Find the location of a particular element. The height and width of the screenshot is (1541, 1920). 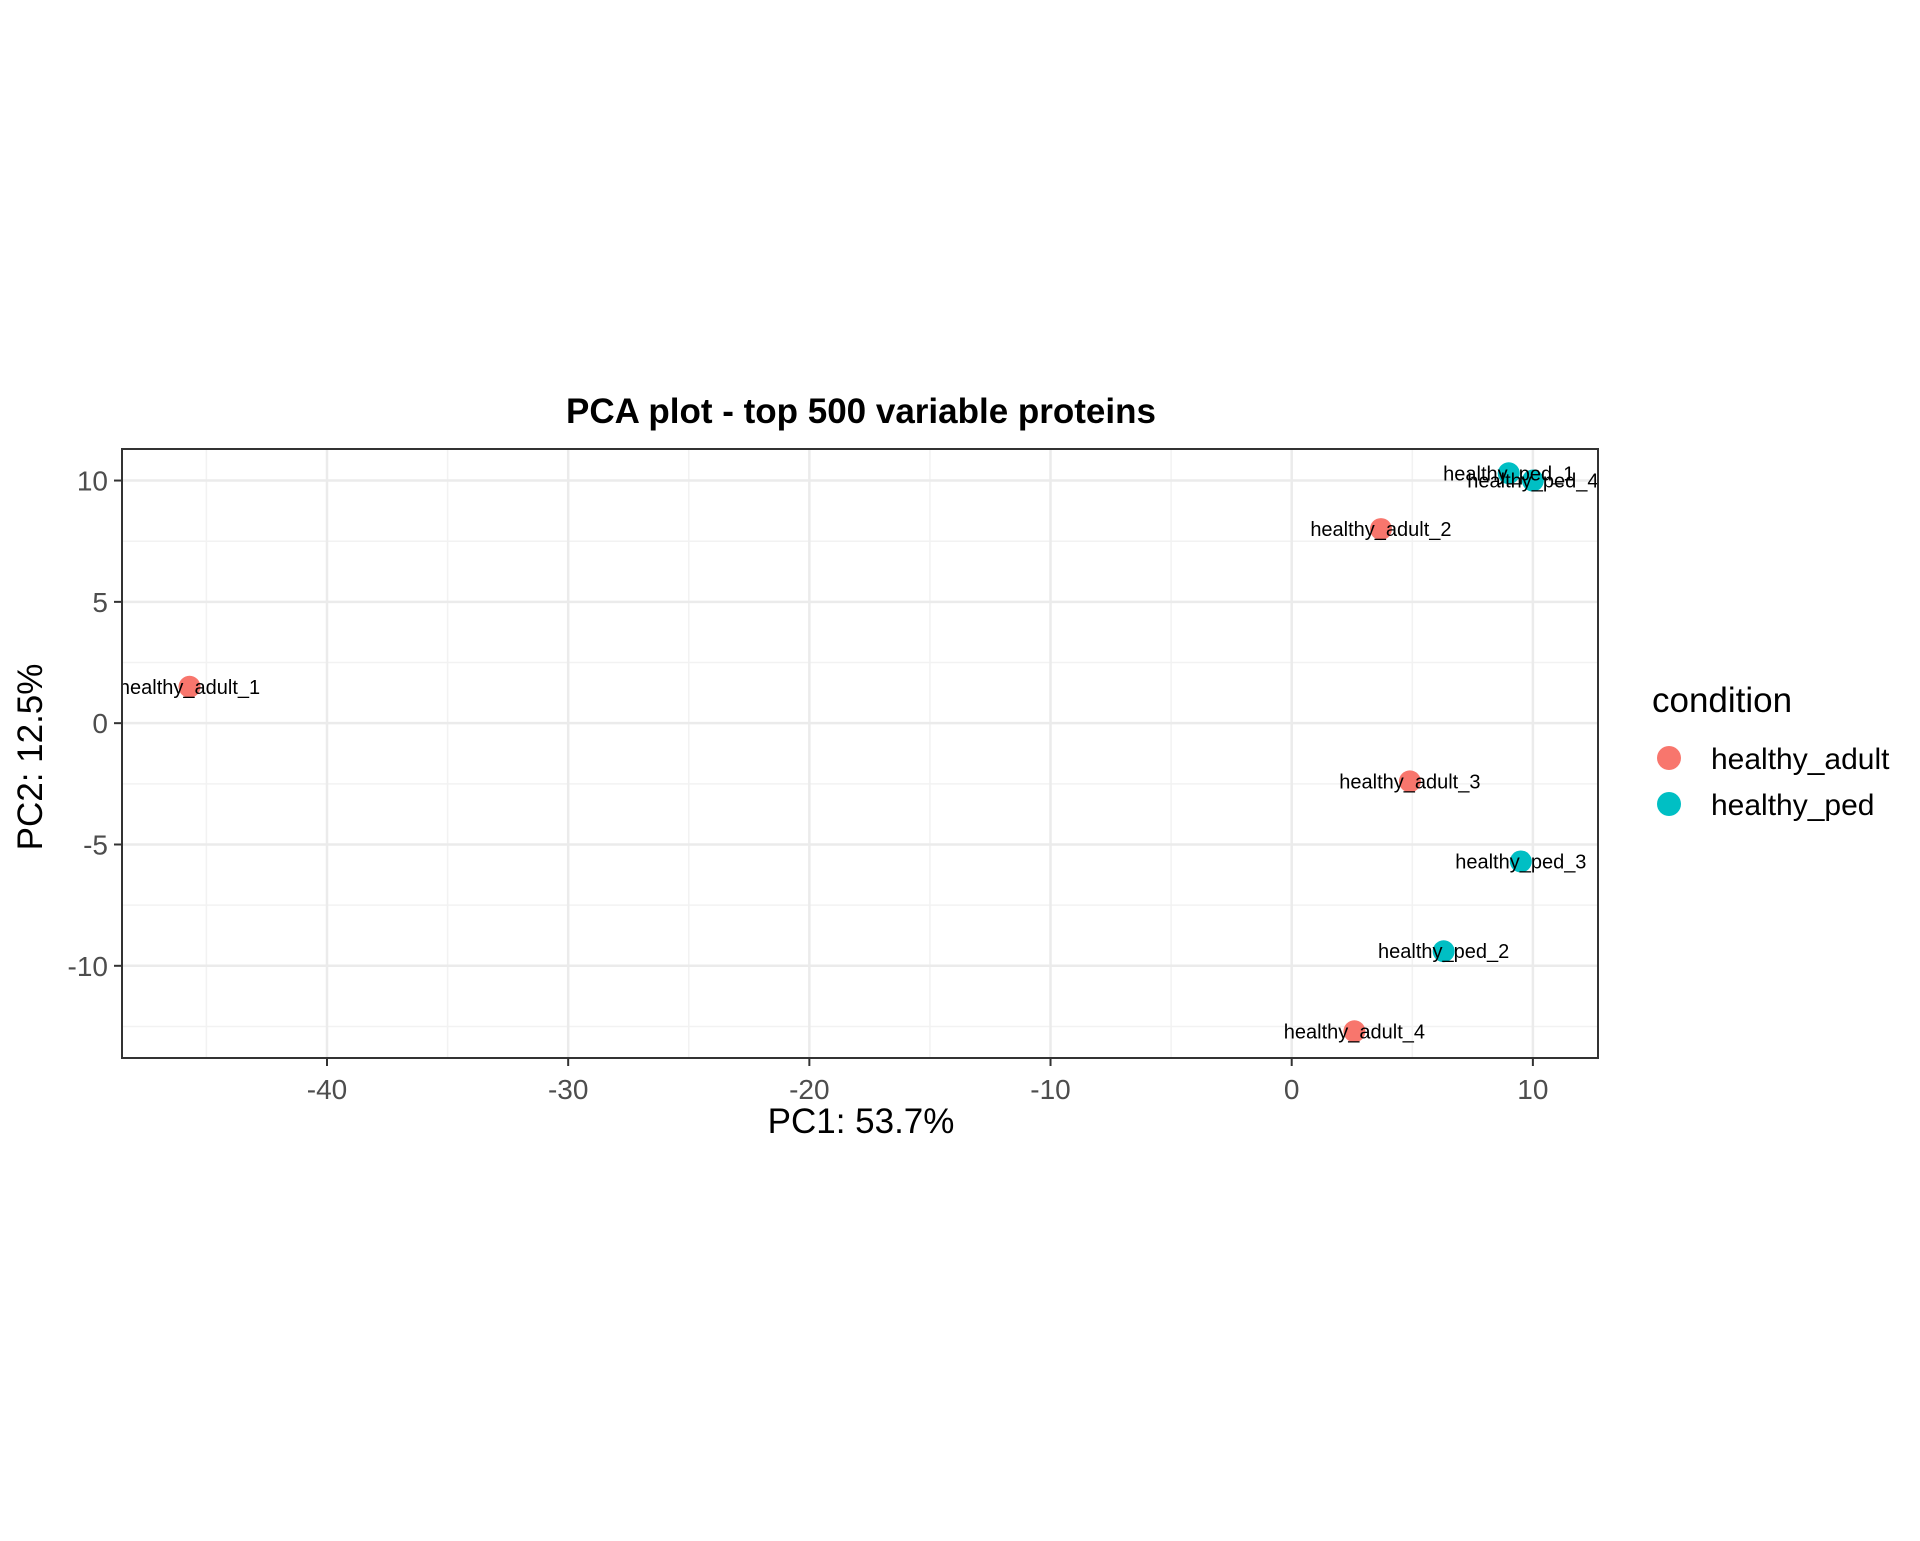

y-axis-label: PC2: 12.5% is located at coordinates (30, 757).